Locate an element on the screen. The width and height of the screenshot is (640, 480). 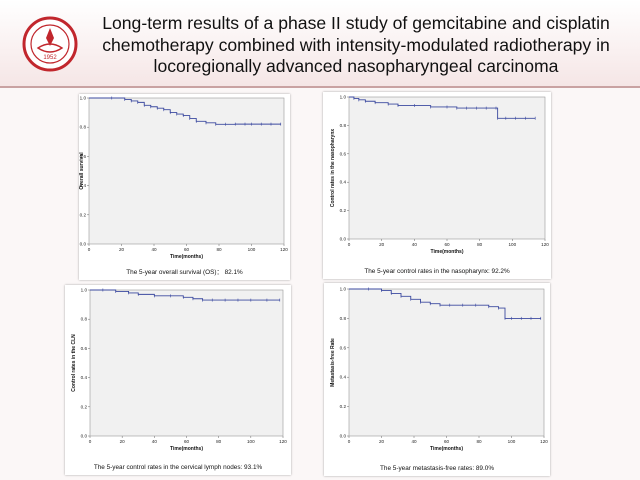
logo-year: 1952 is located at coordinates (50, 58).